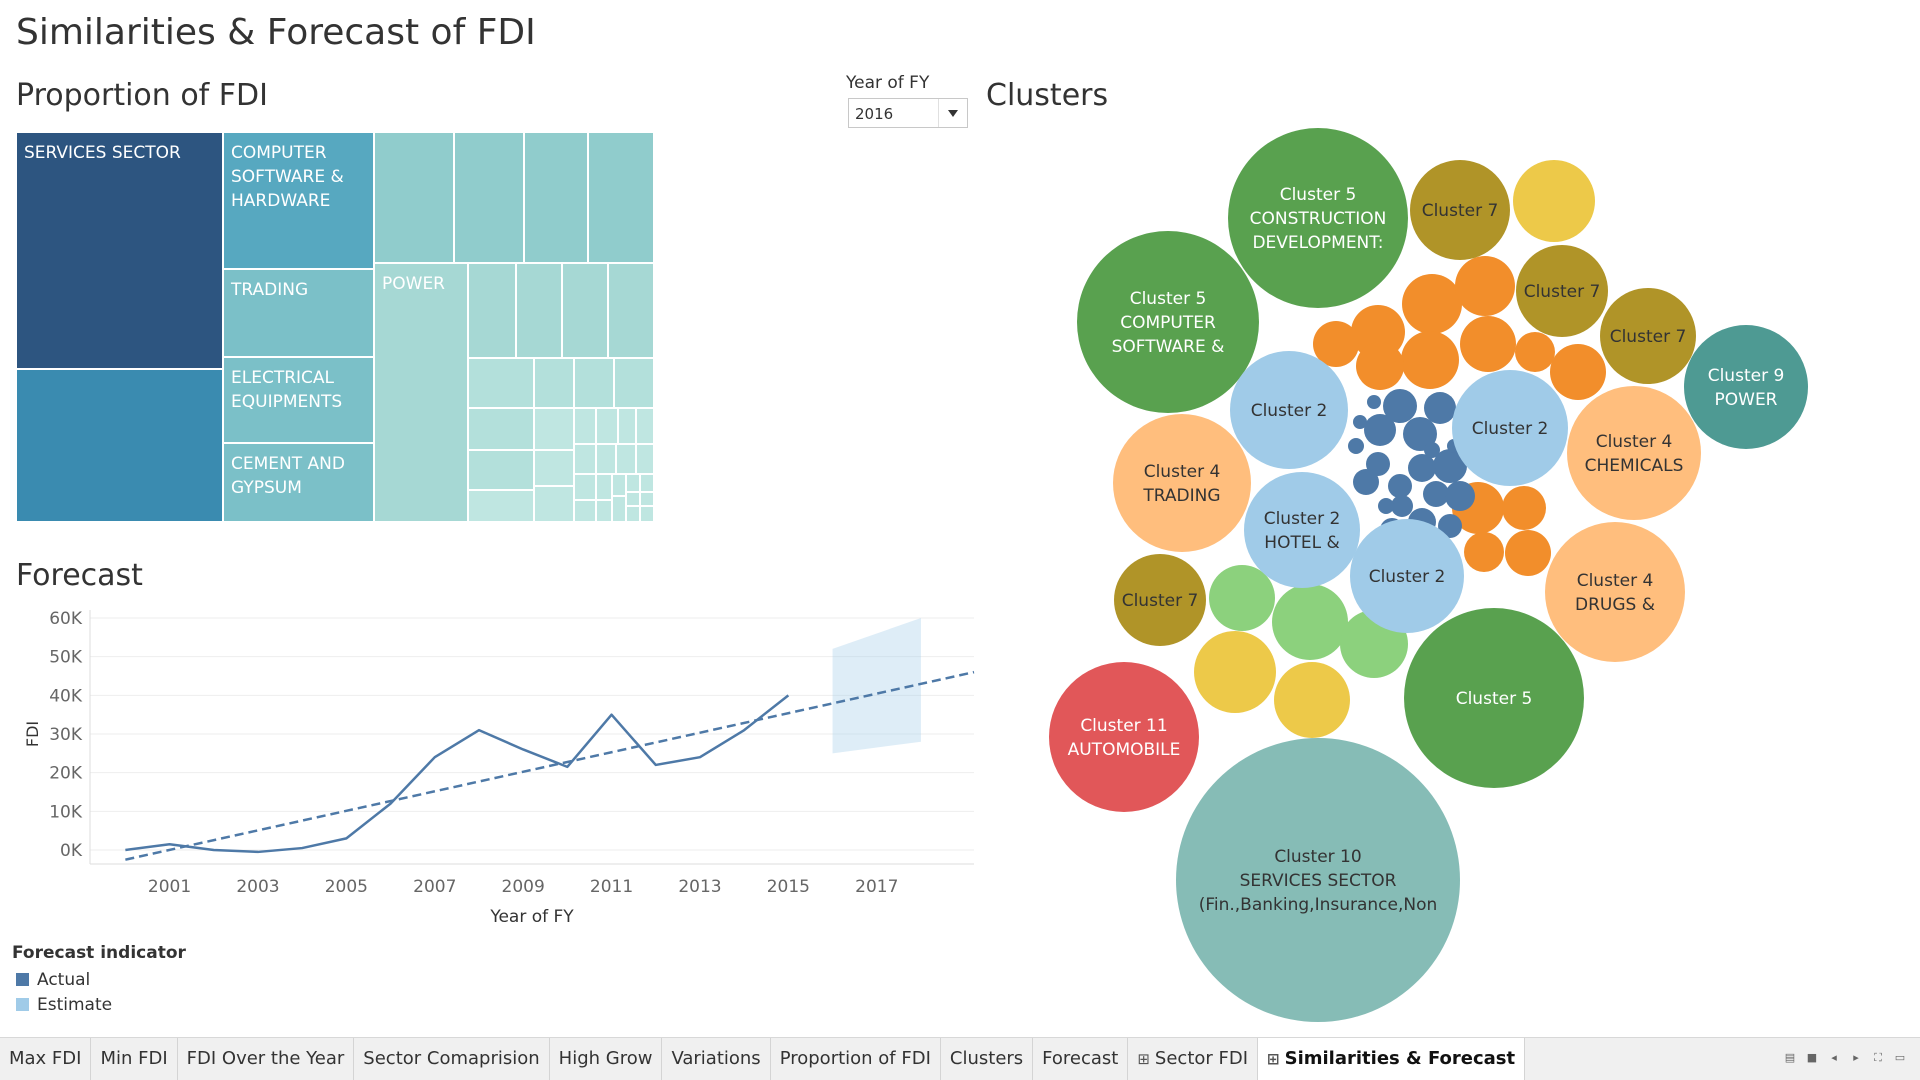 The width and height of the screenshot is (1920, 1080). I want to click on treemap-cell: CEMENT AND GYPSUM, so click(298, 482).